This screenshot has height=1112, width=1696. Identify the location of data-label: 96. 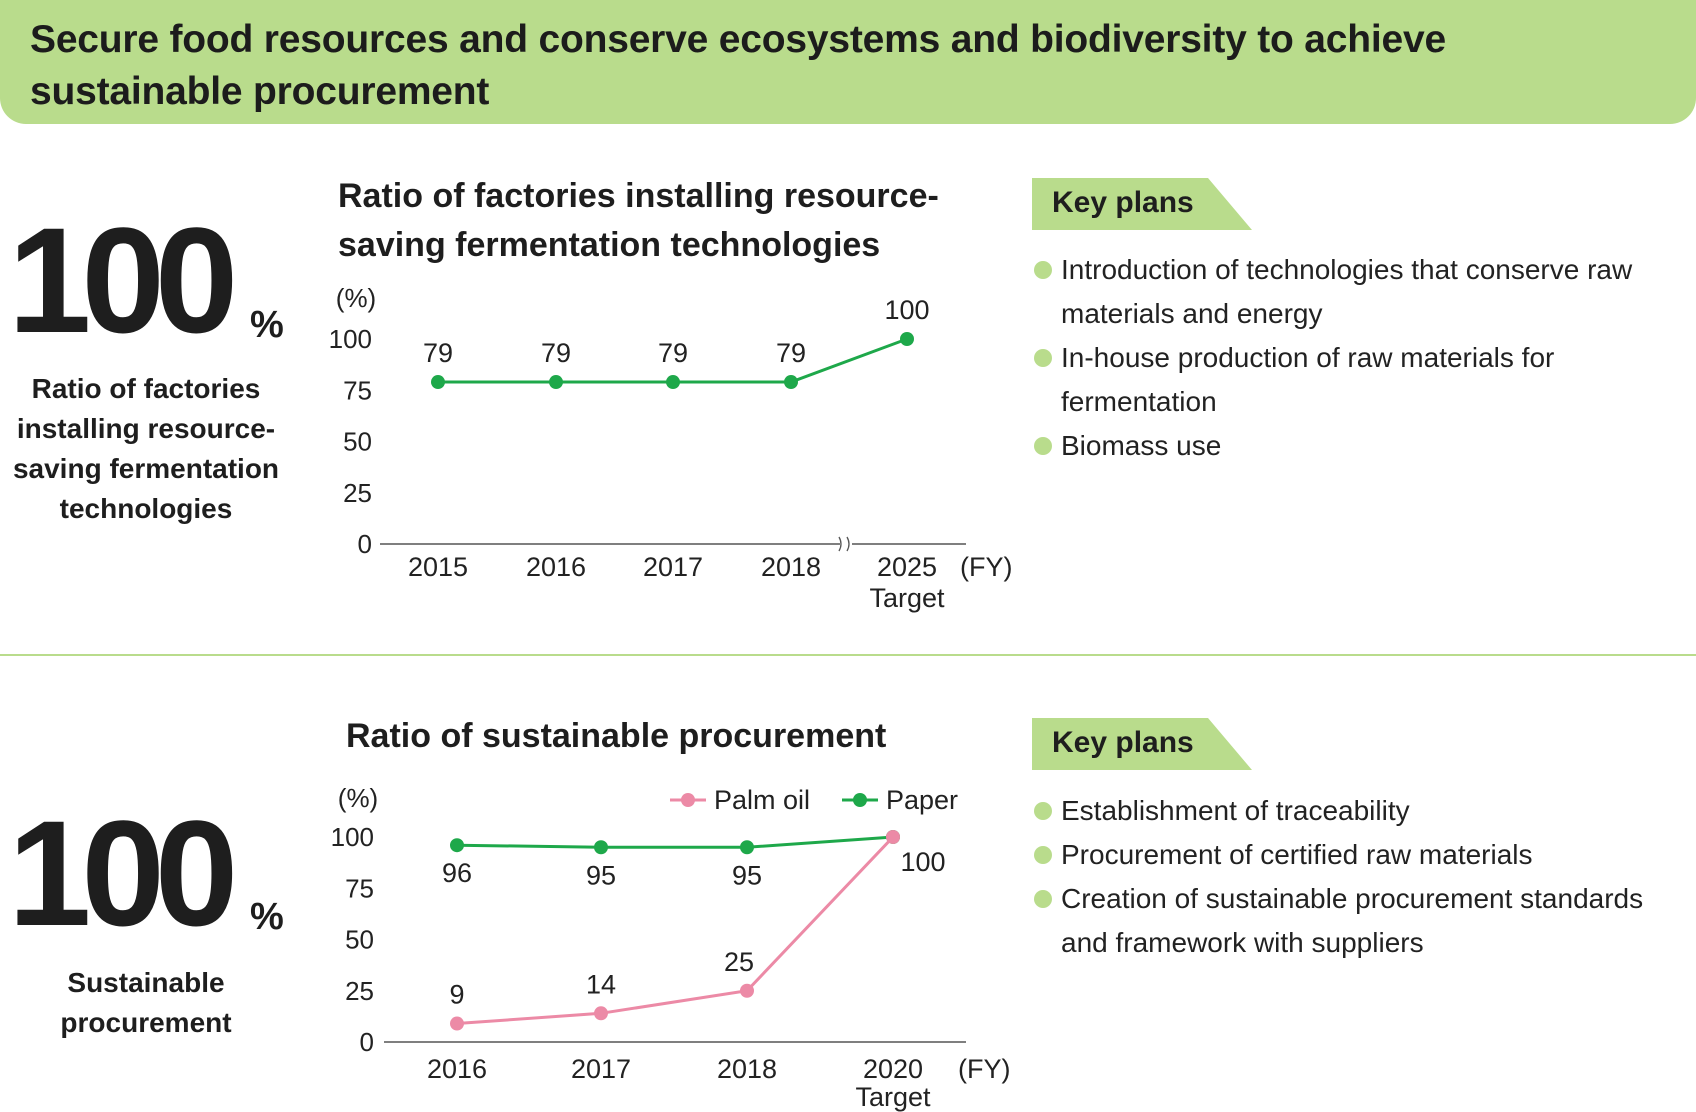
(457, 873).